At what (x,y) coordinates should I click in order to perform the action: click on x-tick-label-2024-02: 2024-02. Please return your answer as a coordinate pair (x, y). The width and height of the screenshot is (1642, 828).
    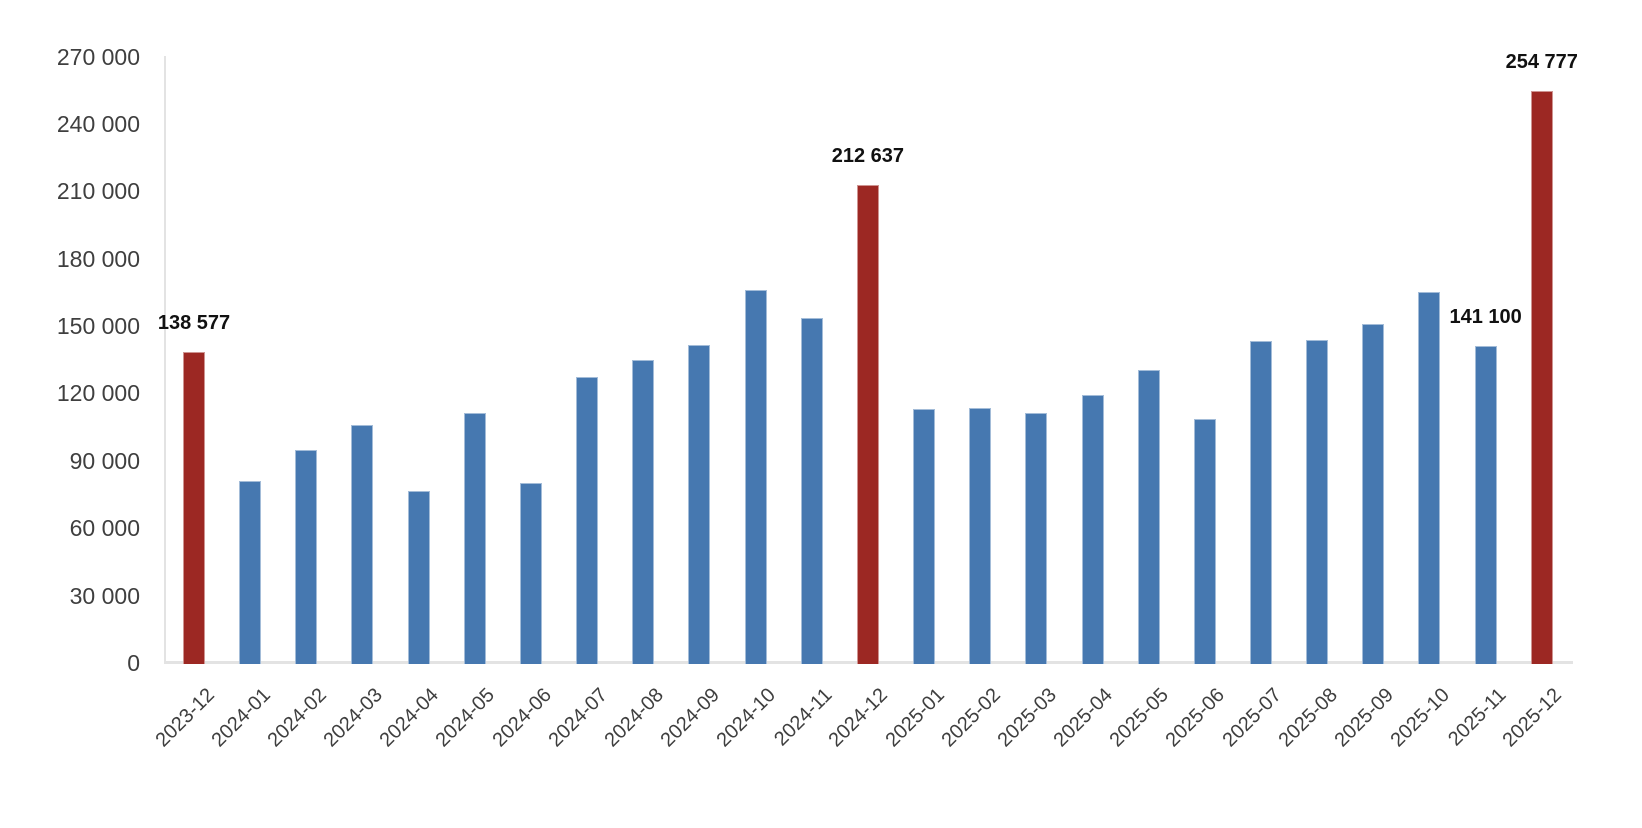
    Looking at the image, I should click on (297, 718).